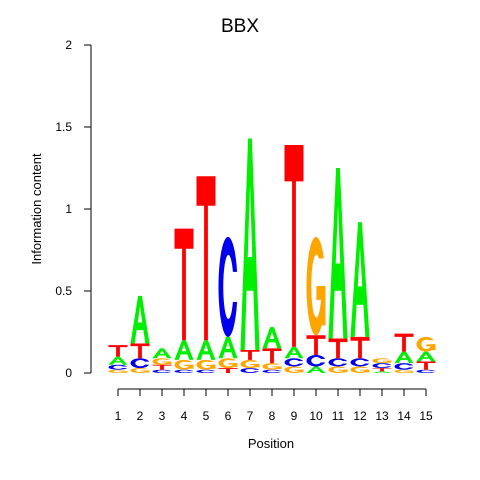 The height and width of the screenshot is (480, 480). What do you see at coordinates (240, 26) in the screenshot?
I see `chart-title: BBX` at bounding box center [240, 26].